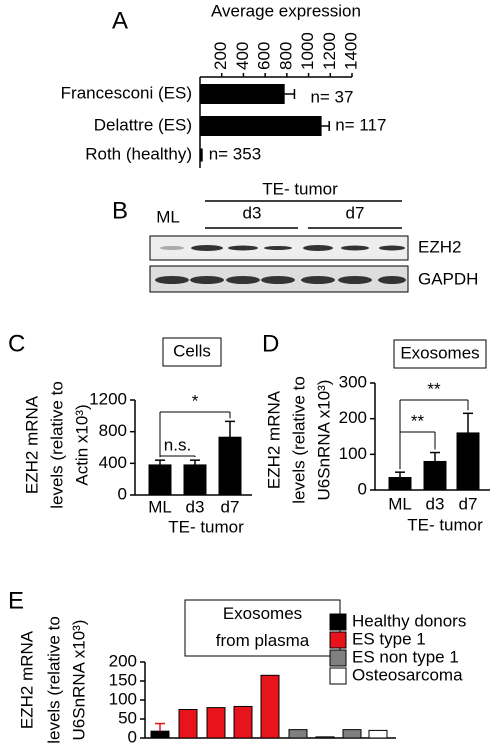  What do you see at coordinates (286, 10) in the screenshot?
I see `chart-title: Average expression` at bounding box center [286, 10].